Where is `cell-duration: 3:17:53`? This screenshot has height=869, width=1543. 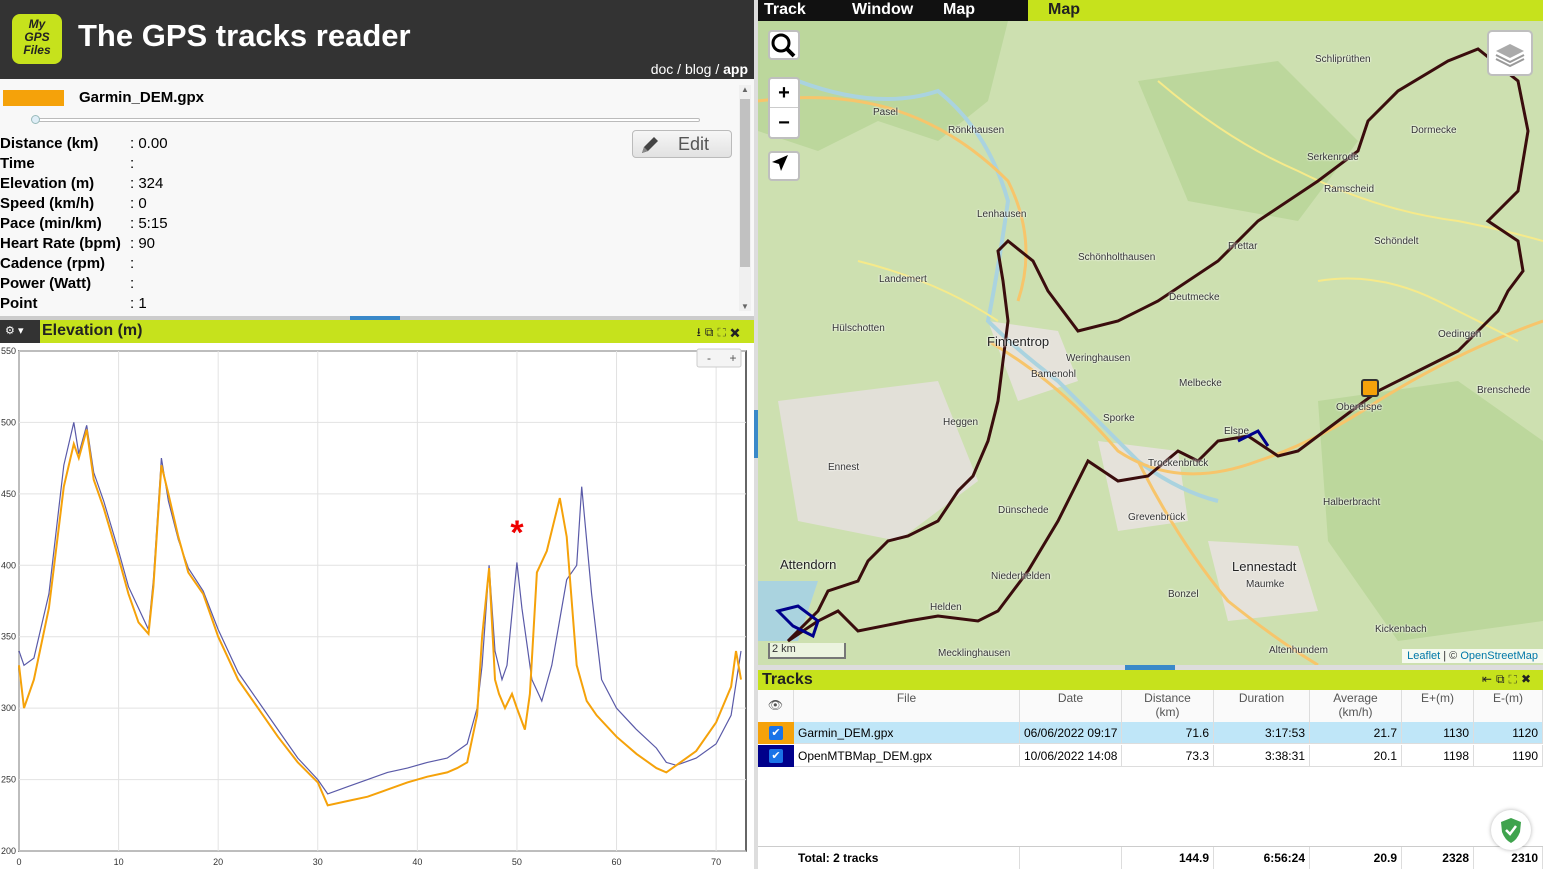
cell-duration: 3:17:53 is located at coordinates (1262, 733).